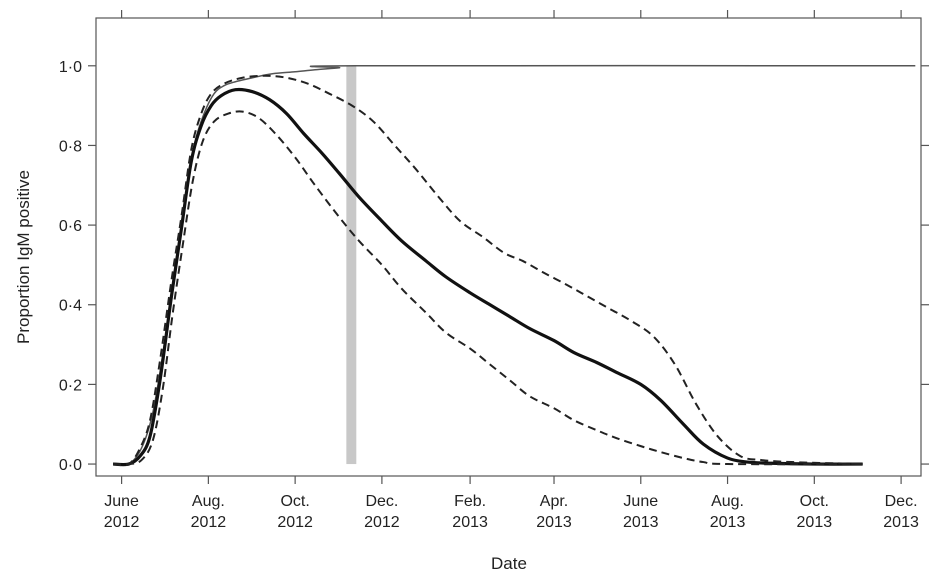 The image size is (941, 575). Describe the element at coordinates (122, 512) in the screenshot. I see `x-tick-label: June 2012` at that location.